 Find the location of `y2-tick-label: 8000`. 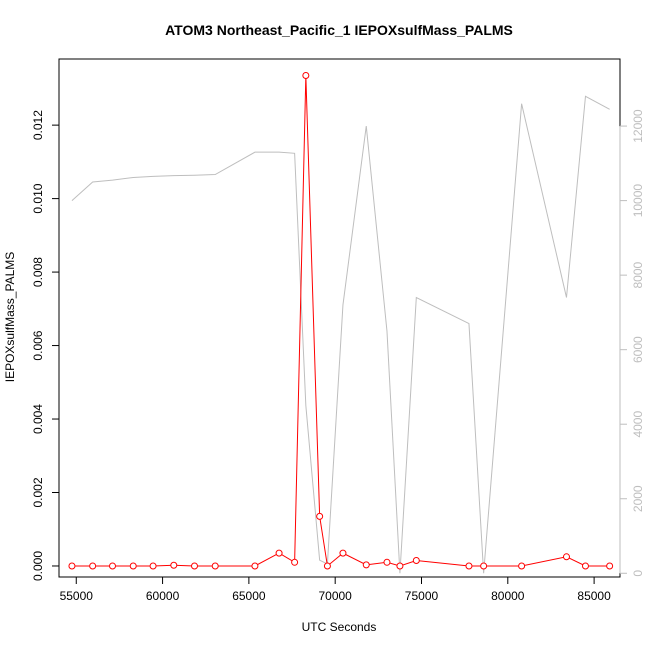

y2-tick-label: 8000 is located at coordinates (638, 274).